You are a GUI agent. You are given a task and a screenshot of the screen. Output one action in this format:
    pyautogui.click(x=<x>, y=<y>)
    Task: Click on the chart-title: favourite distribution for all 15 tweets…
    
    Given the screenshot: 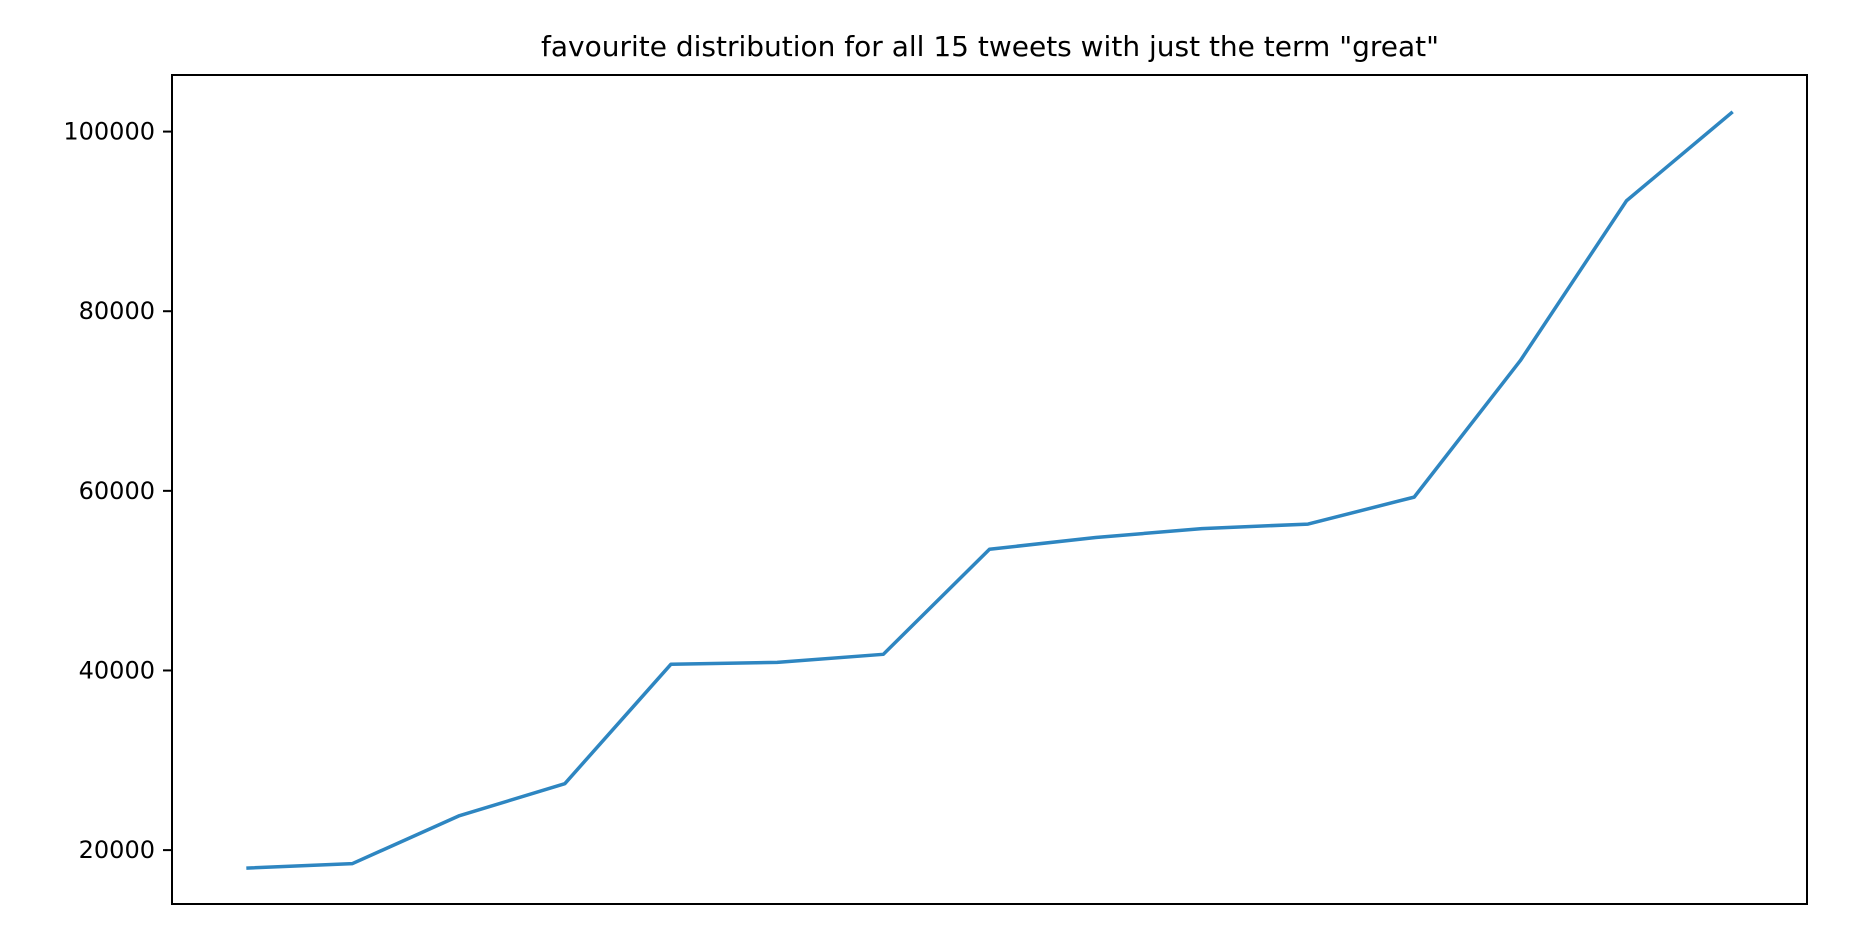 What is the action you would take?
    pyautogui.click(x=990, y=46)
    